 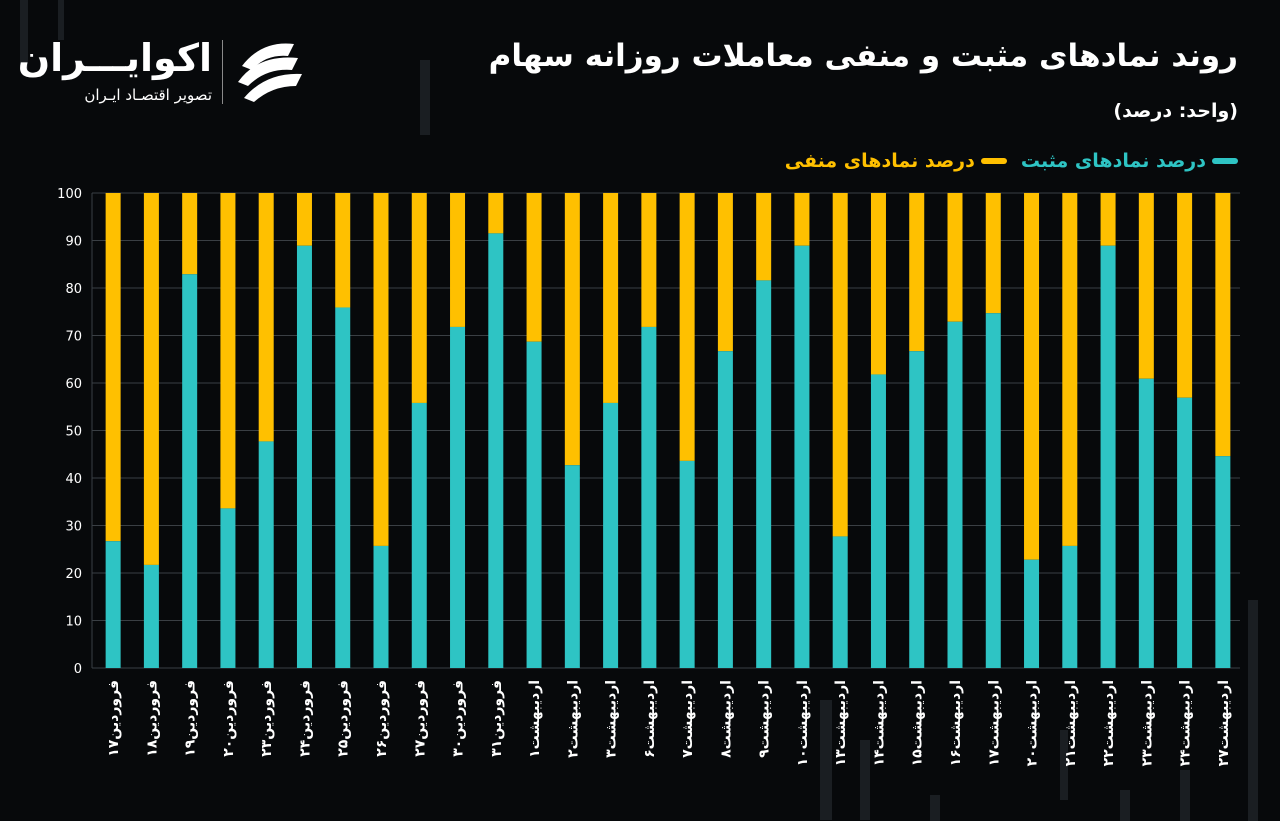 I want to click on legend-item-positive: درصد نمادهای مثبت, so click(x=1129, y=161).